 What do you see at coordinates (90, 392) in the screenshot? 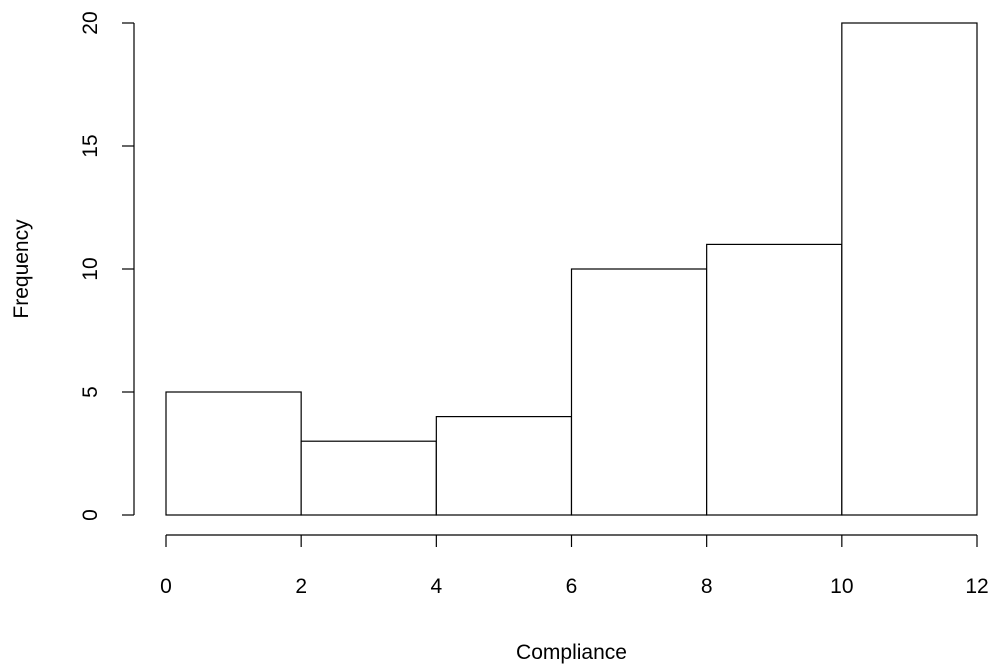
I see `y-tick-label: 5` at bounding box center [90, 392].